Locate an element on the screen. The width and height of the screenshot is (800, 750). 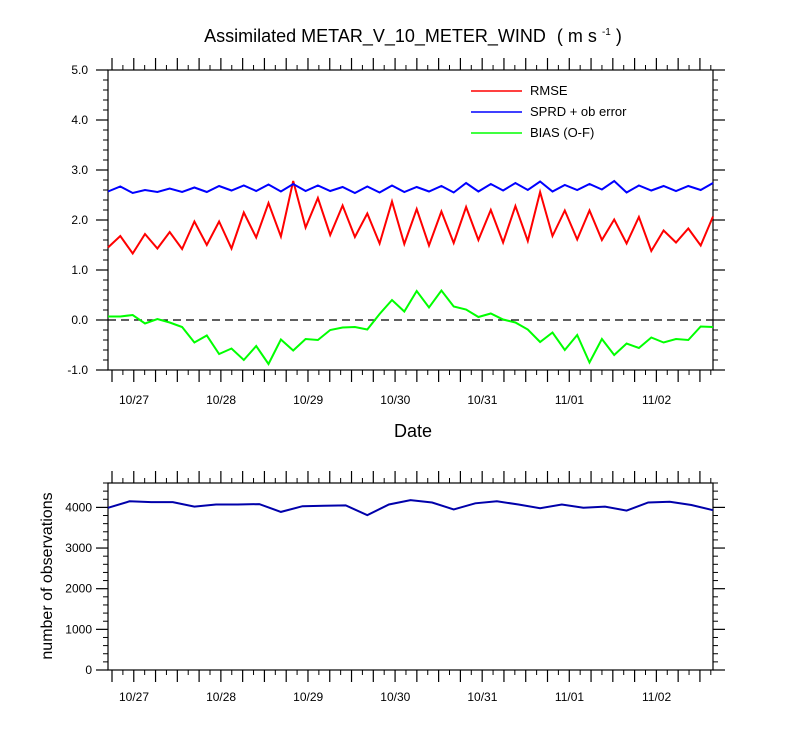
bottom-y-tick-labels: 0 1000 2000 3000 4000 is located at coordinates (78, 588).